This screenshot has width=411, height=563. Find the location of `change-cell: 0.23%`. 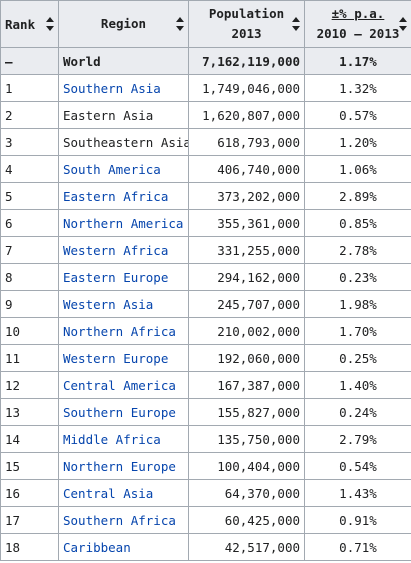

change-cell: 0.23% is located at coordinates (357, 277).